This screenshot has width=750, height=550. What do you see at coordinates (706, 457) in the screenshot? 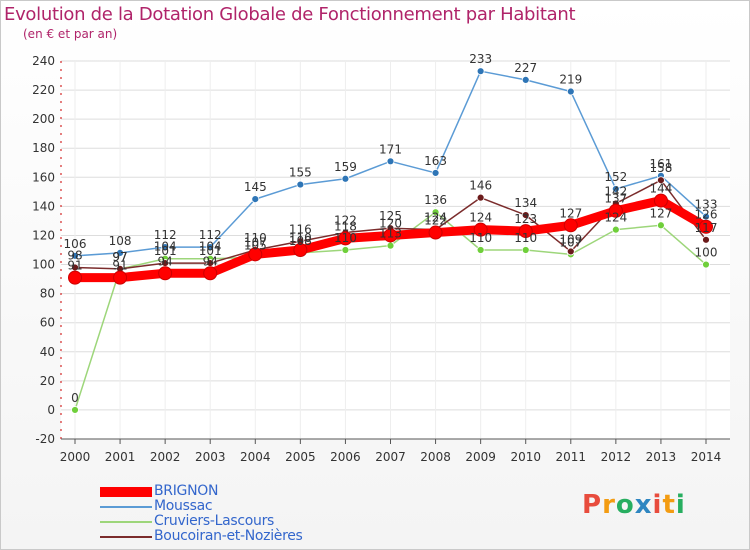
I see `x-tick-label: 2014` at bounding box center [706, 457].